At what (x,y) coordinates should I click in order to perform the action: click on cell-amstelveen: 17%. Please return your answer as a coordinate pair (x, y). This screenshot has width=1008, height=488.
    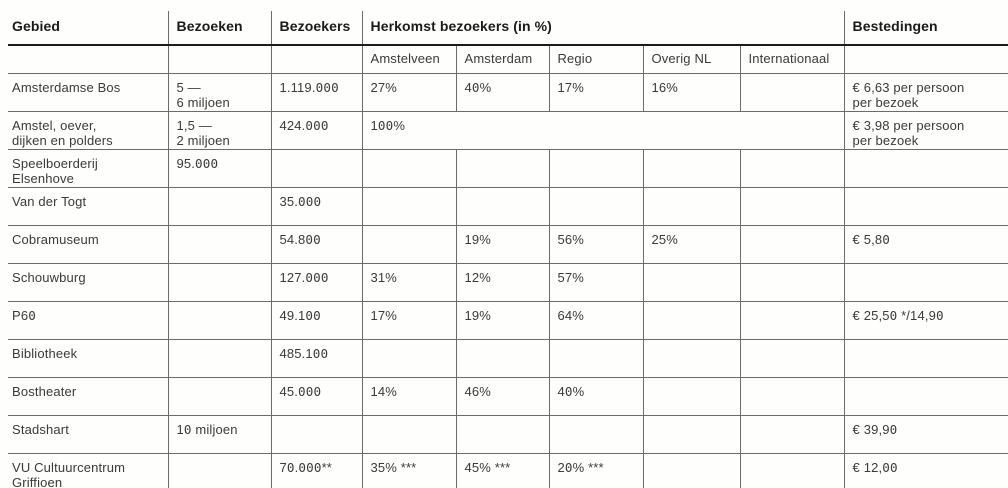
    Looking at the image, I should click on (409, 320).